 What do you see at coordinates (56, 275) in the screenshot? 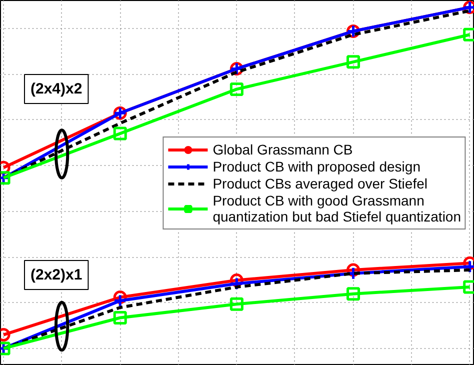
I see `annotation: (2x2)x1` at bounding box center [56, 275].